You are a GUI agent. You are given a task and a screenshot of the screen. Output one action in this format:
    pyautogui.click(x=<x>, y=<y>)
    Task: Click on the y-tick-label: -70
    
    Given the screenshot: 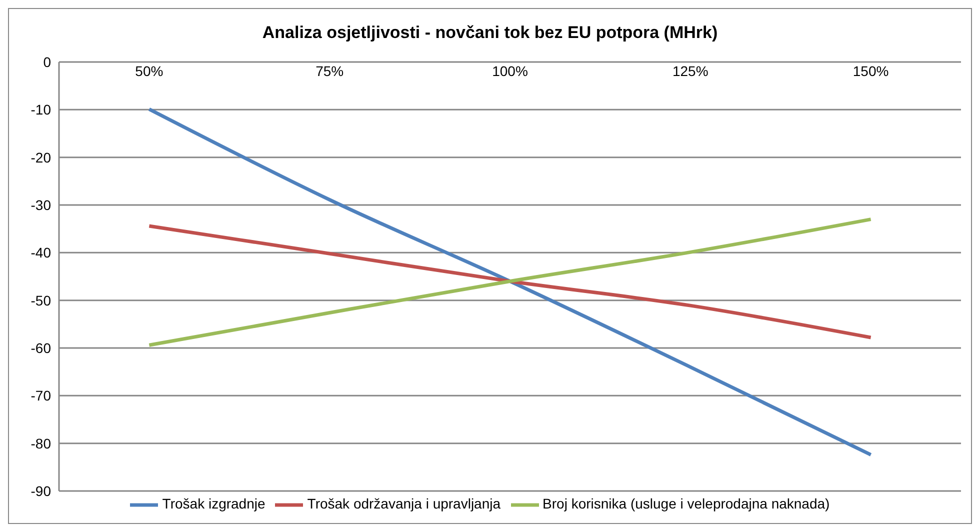 What is the action you would take?
    pyautogui.click(x=41, y=396)
    